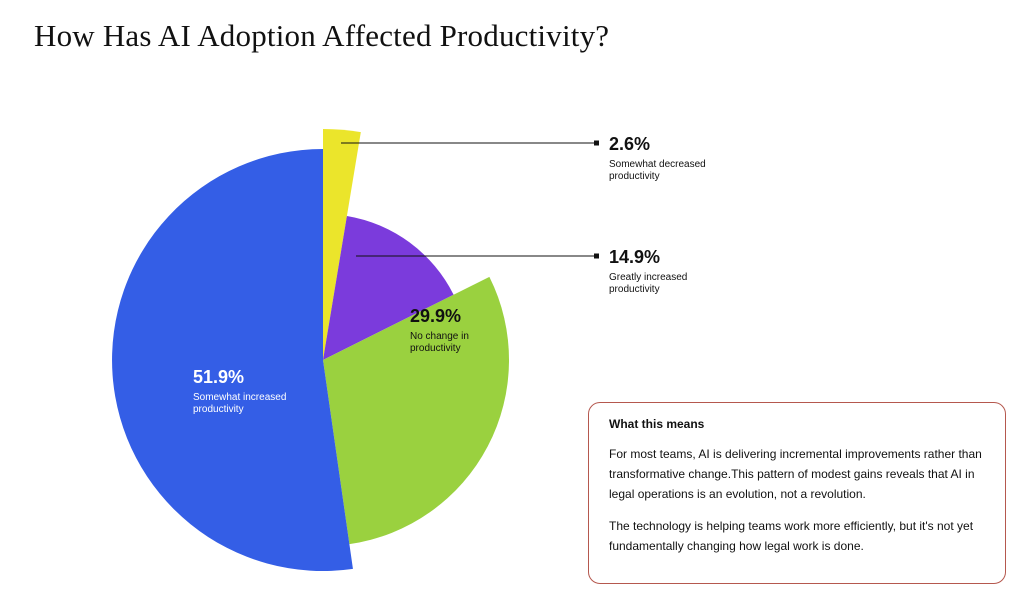 This screenshot has height=608, width=1024. Describe the element at coordinates (657, 424) in the screenshot. I see `info-box-heading: What this means` at that location.